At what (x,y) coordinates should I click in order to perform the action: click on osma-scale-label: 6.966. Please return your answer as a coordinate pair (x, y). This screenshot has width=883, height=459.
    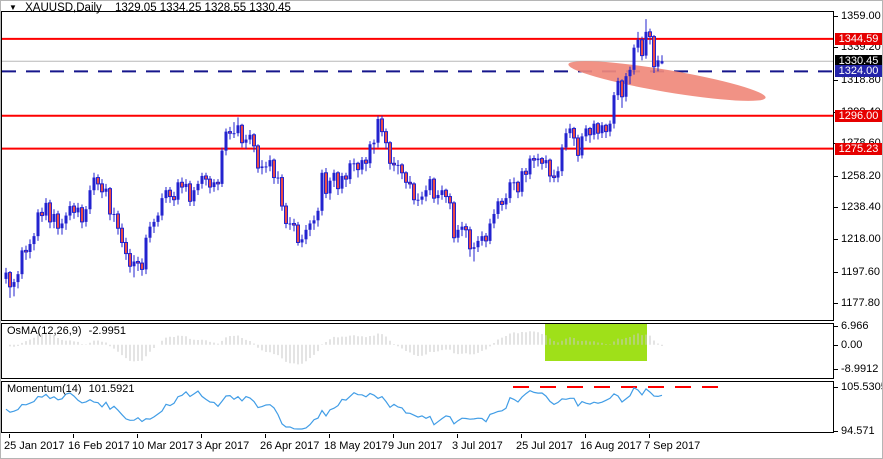
    Looking at the image, I should click on (855, 326).